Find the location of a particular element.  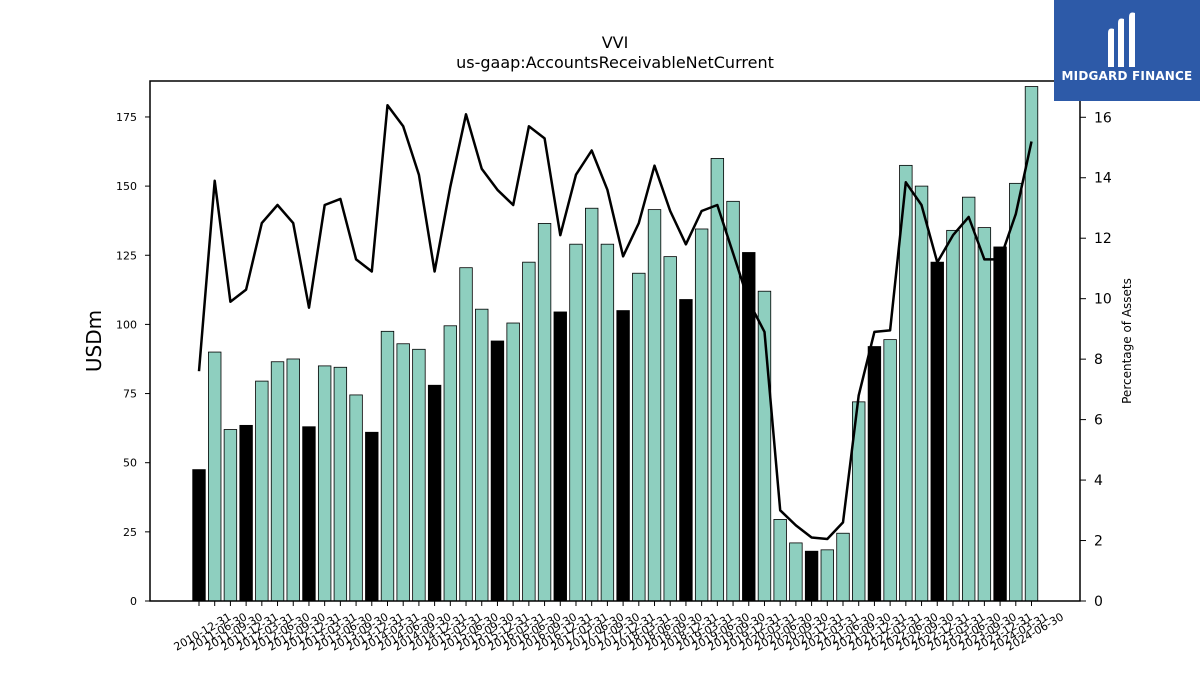

midgard-finance-logo: MIDGARD FINANCE is located at coordinates (1127, 50).